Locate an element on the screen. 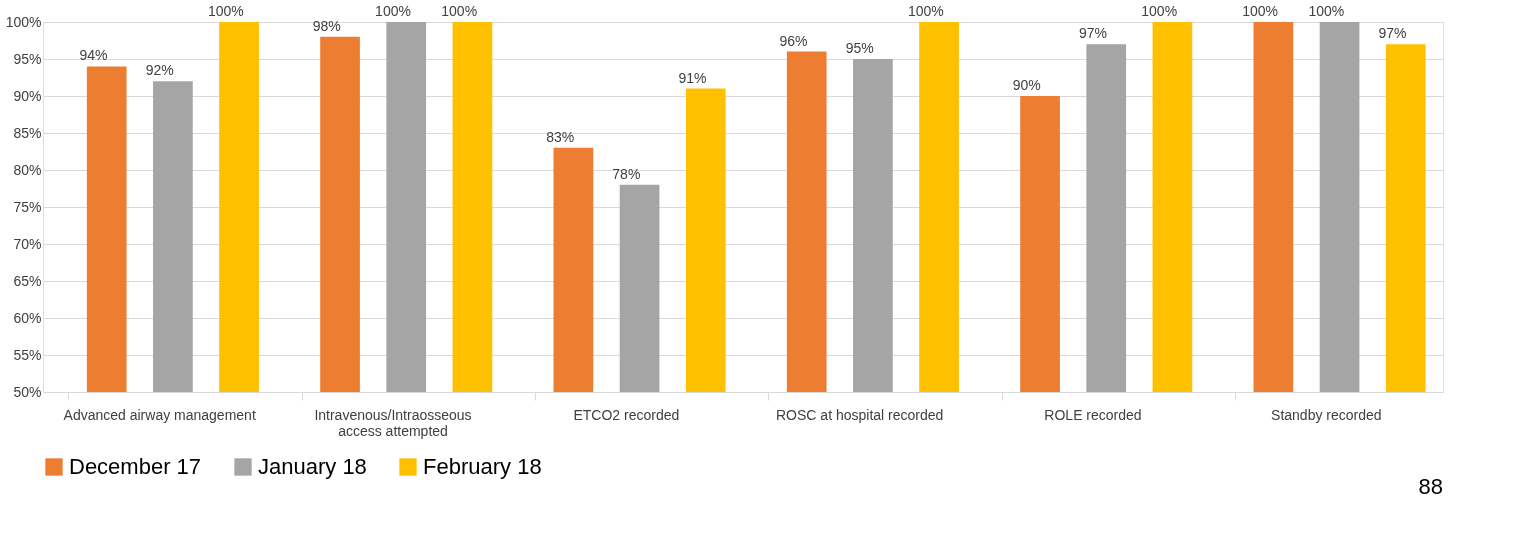 This screenshot has width=1524, height=550. x-tick-label: ROSC at hospital recorded is located at coordinates (860, 414).